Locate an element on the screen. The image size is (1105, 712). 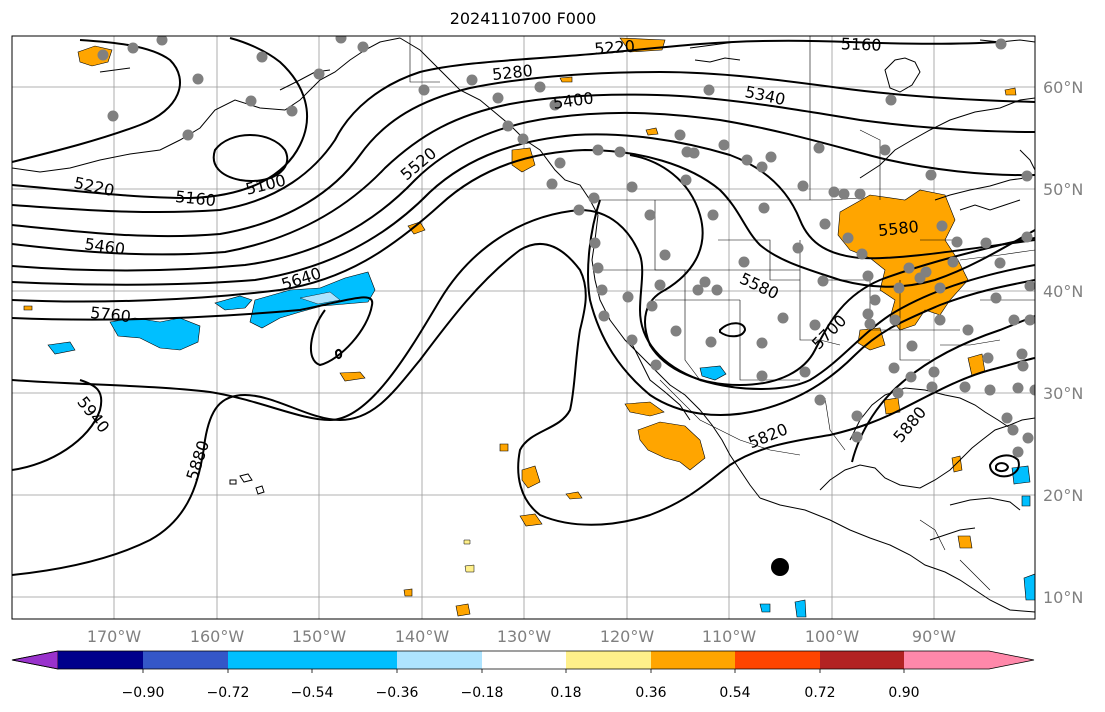
lon-label-120w: 120°W is located at coordinates (627, 636).